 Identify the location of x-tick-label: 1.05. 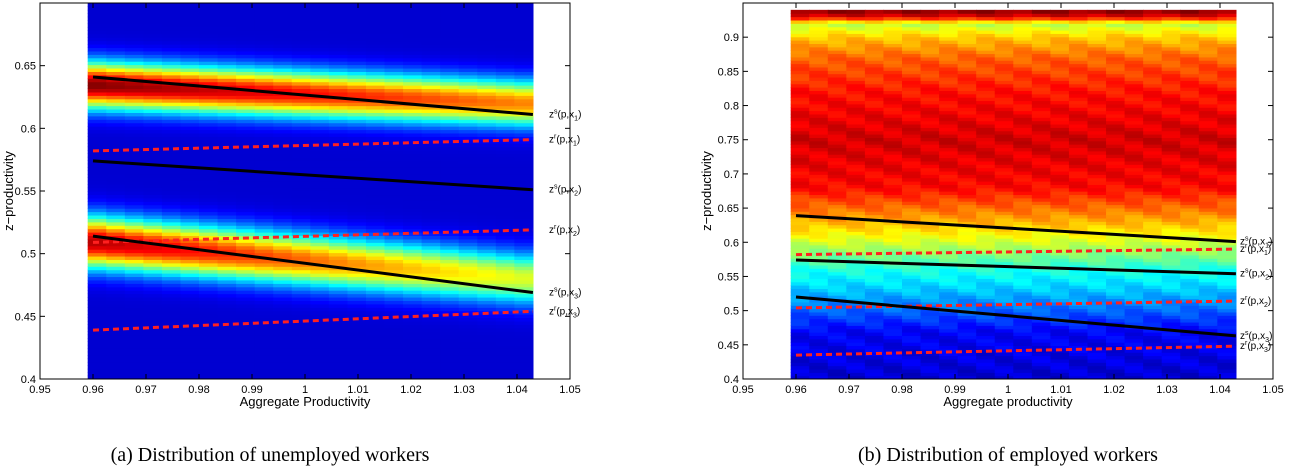
(569, 390).